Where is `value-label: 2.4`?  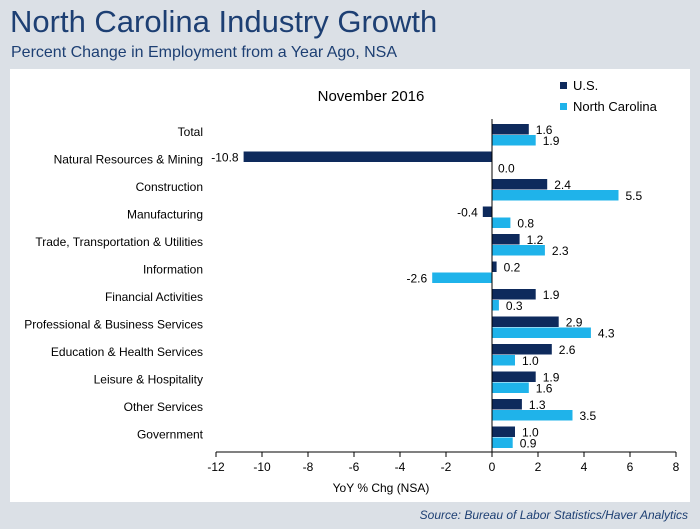 value-label: 2.4 is located at coordinates (562, 185).